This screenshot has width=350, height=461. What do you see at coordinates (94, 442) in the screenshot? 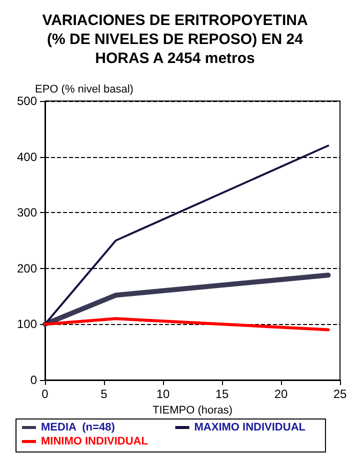
I see `legend-label: MINIMO INDIVIDUAL` at bounding box center [94, 442].